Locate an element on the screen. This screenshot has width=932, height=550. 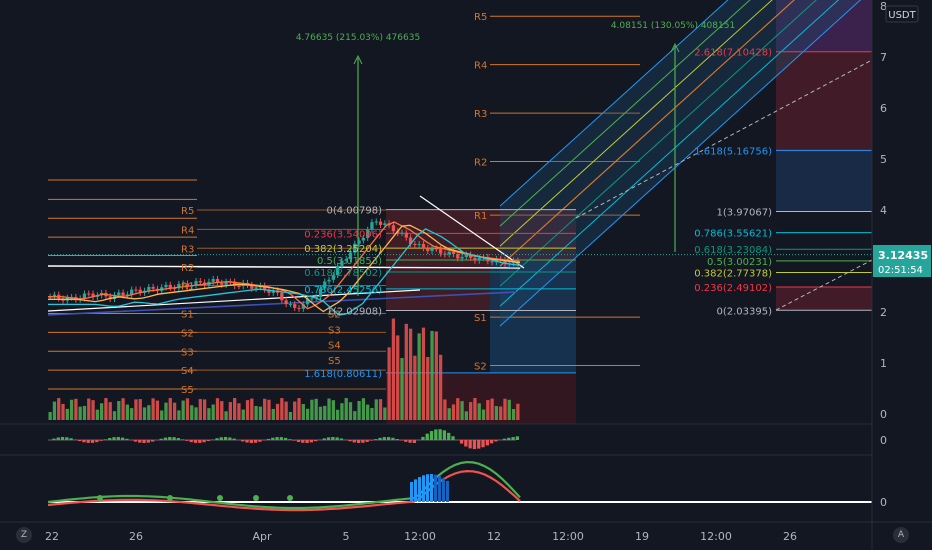
wedge-top is located at coordinates (472, 232).